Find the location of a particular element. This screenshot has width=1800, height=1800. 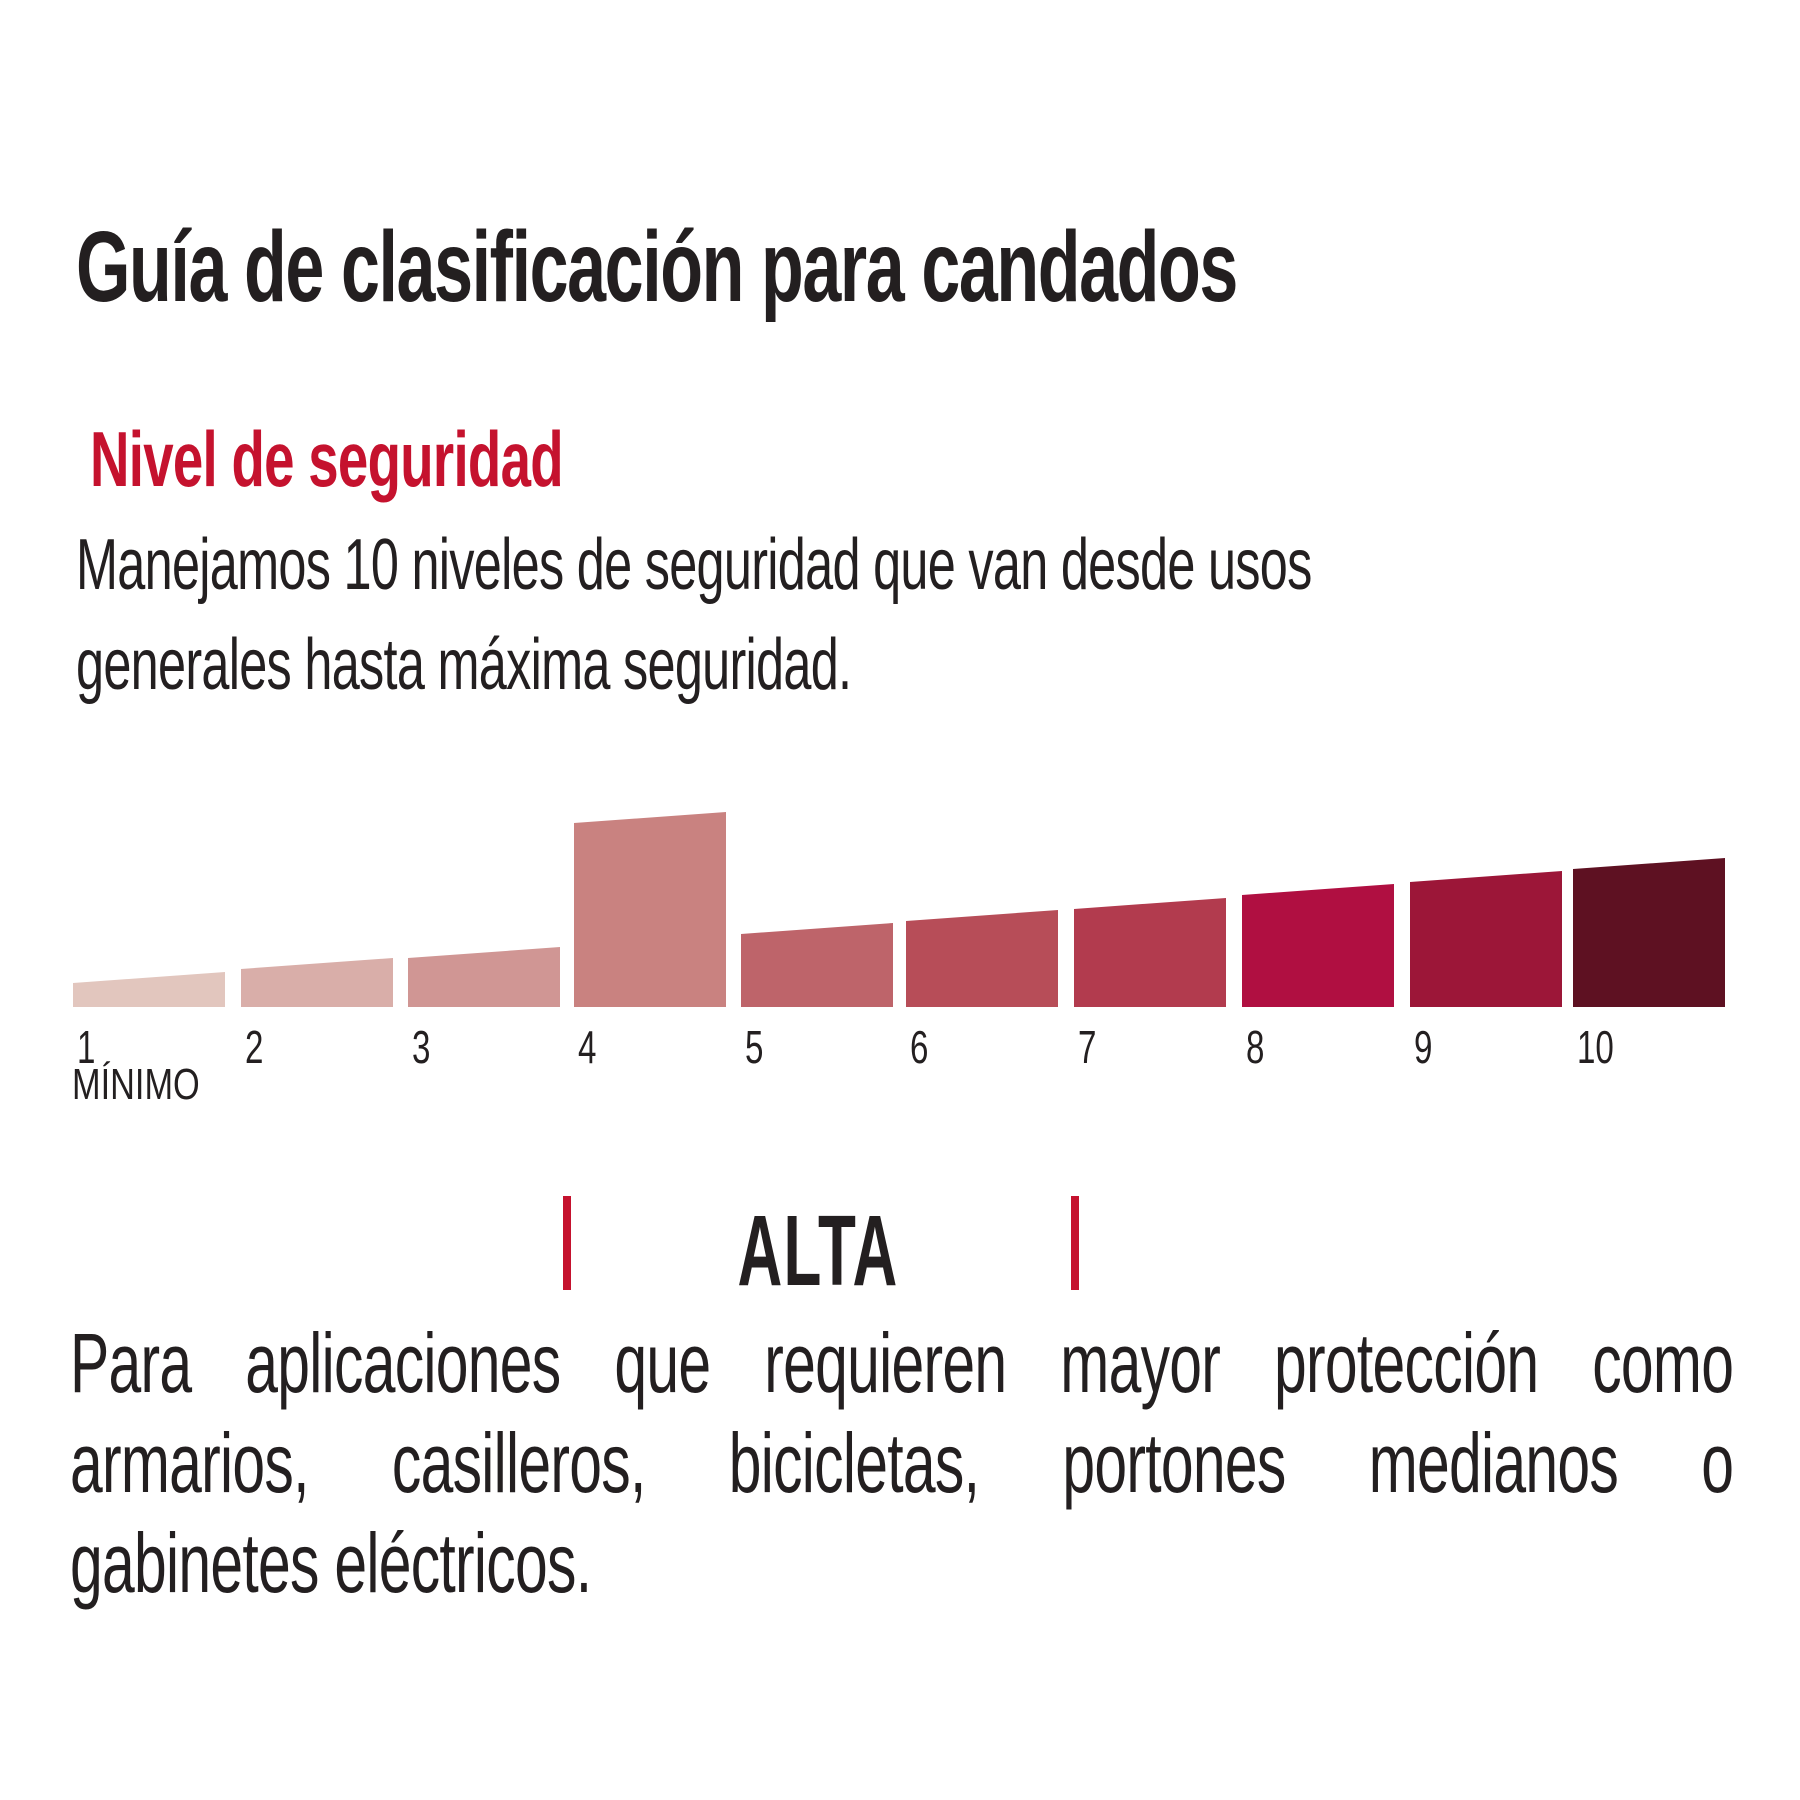

category-label-4: 4 is located at coordinates (587, 1047).